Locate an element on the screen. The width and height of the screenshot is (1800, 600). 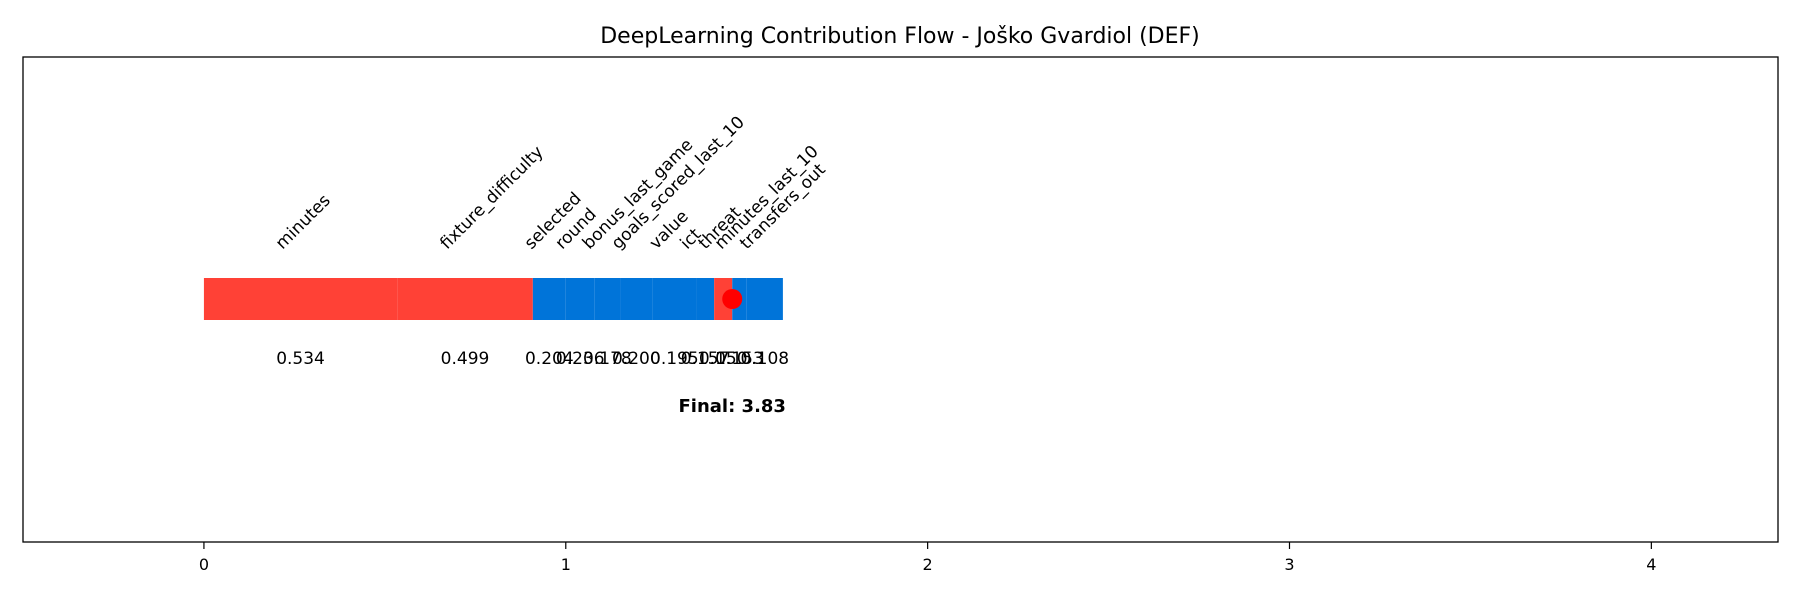
x-tick-label: 4 is located at coordinates (1651, 564).